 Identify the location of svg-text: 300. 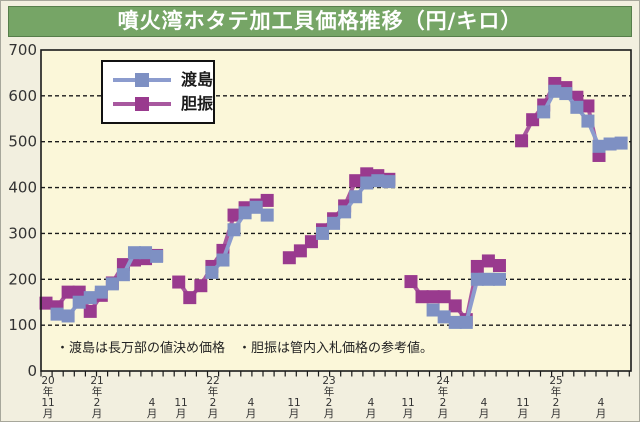
(22, 233).